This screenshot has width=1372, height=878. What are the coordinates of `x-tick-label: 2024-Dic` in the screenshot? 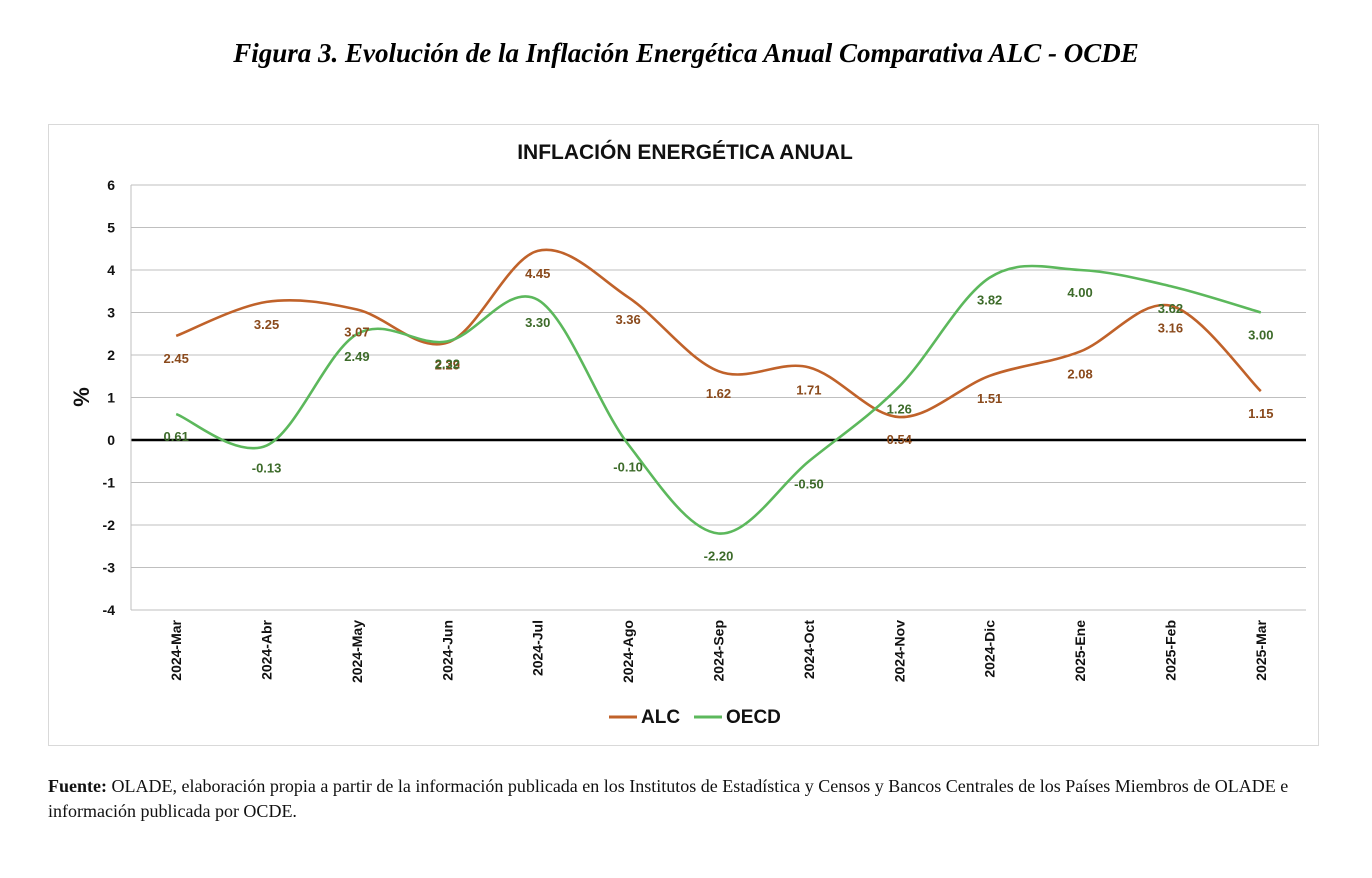 It's located at (990, 649).